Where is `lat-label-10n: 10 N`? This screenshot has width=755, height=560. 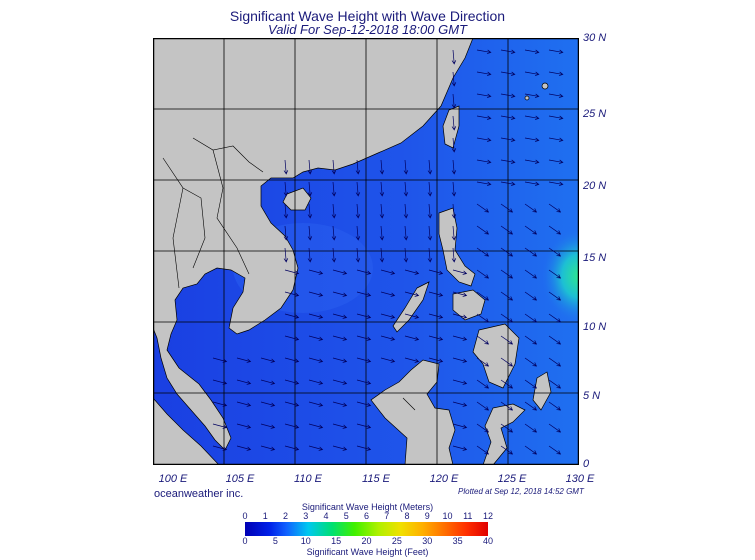 lat-label-10n: 10 N is located at coordinates (595, 327).